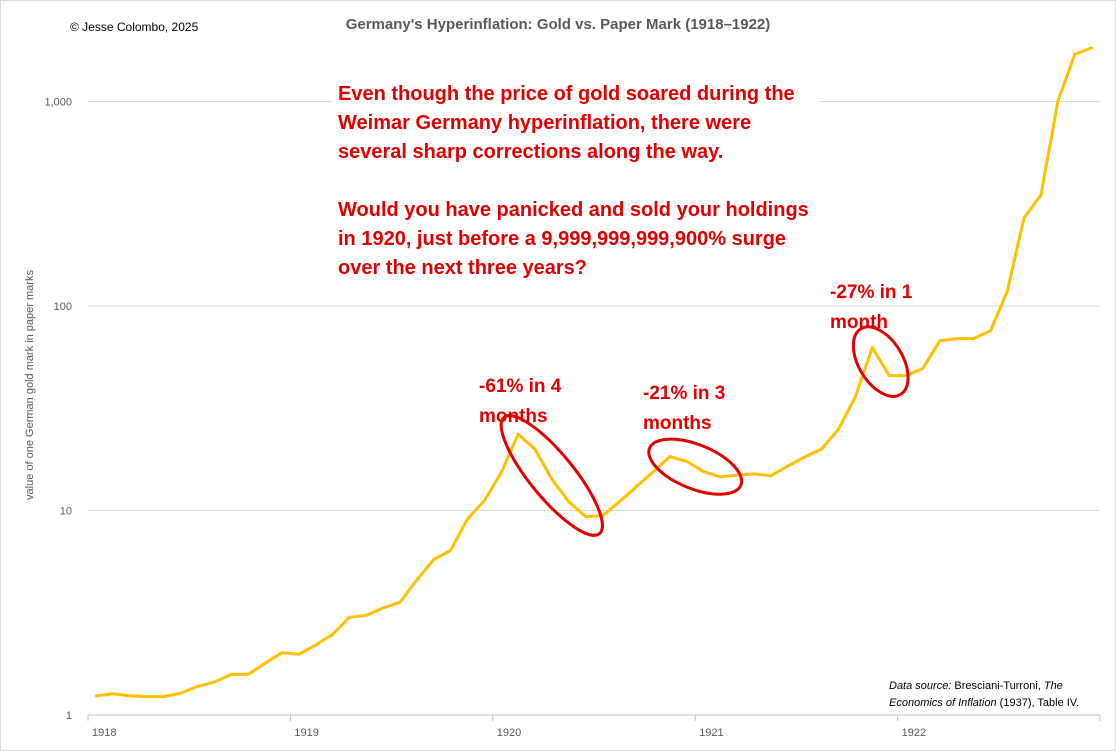  I want to click on source-suffix: (1937), Table IV., so click(1038, 703).